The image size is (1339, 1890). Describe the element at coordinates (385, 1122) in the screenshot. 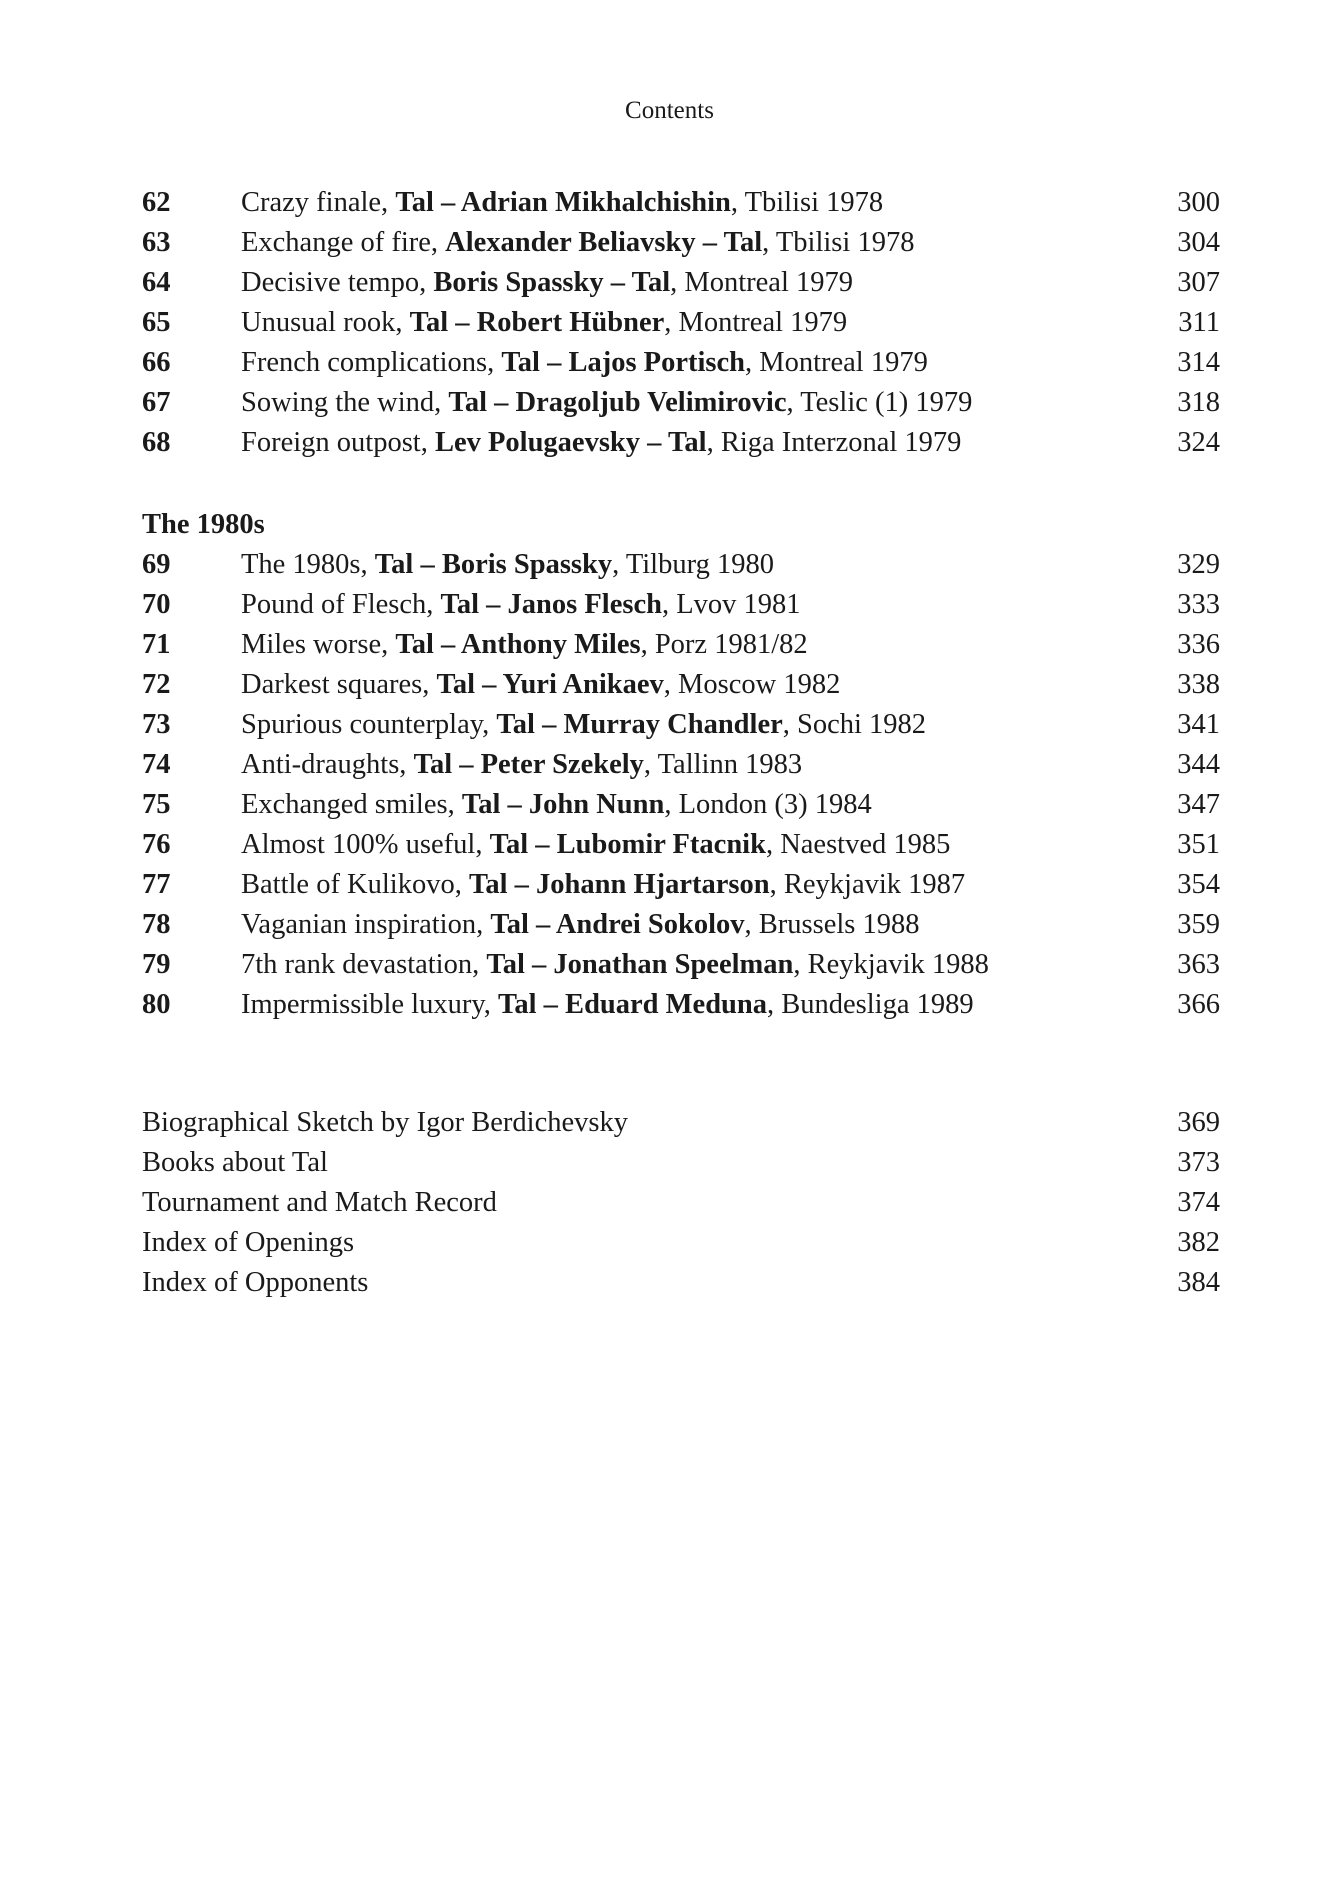

I see `entry-title: Biographical Sketch by Igor Berdichevsky` at that location.